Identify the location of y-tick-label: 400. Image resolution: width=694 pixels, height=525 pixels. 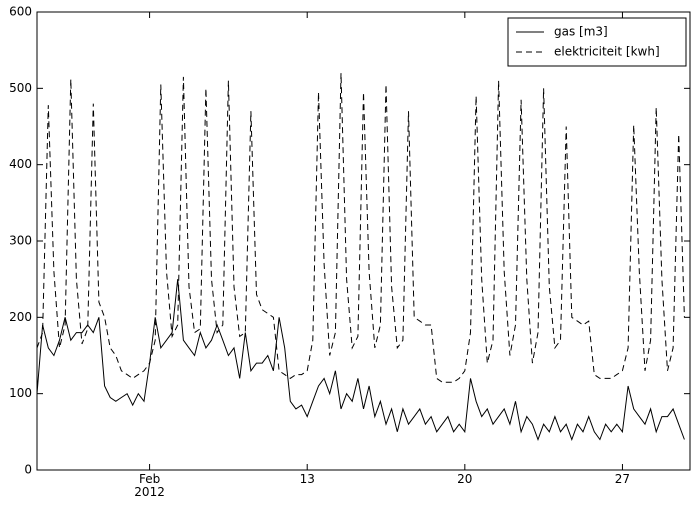
(20, 164).